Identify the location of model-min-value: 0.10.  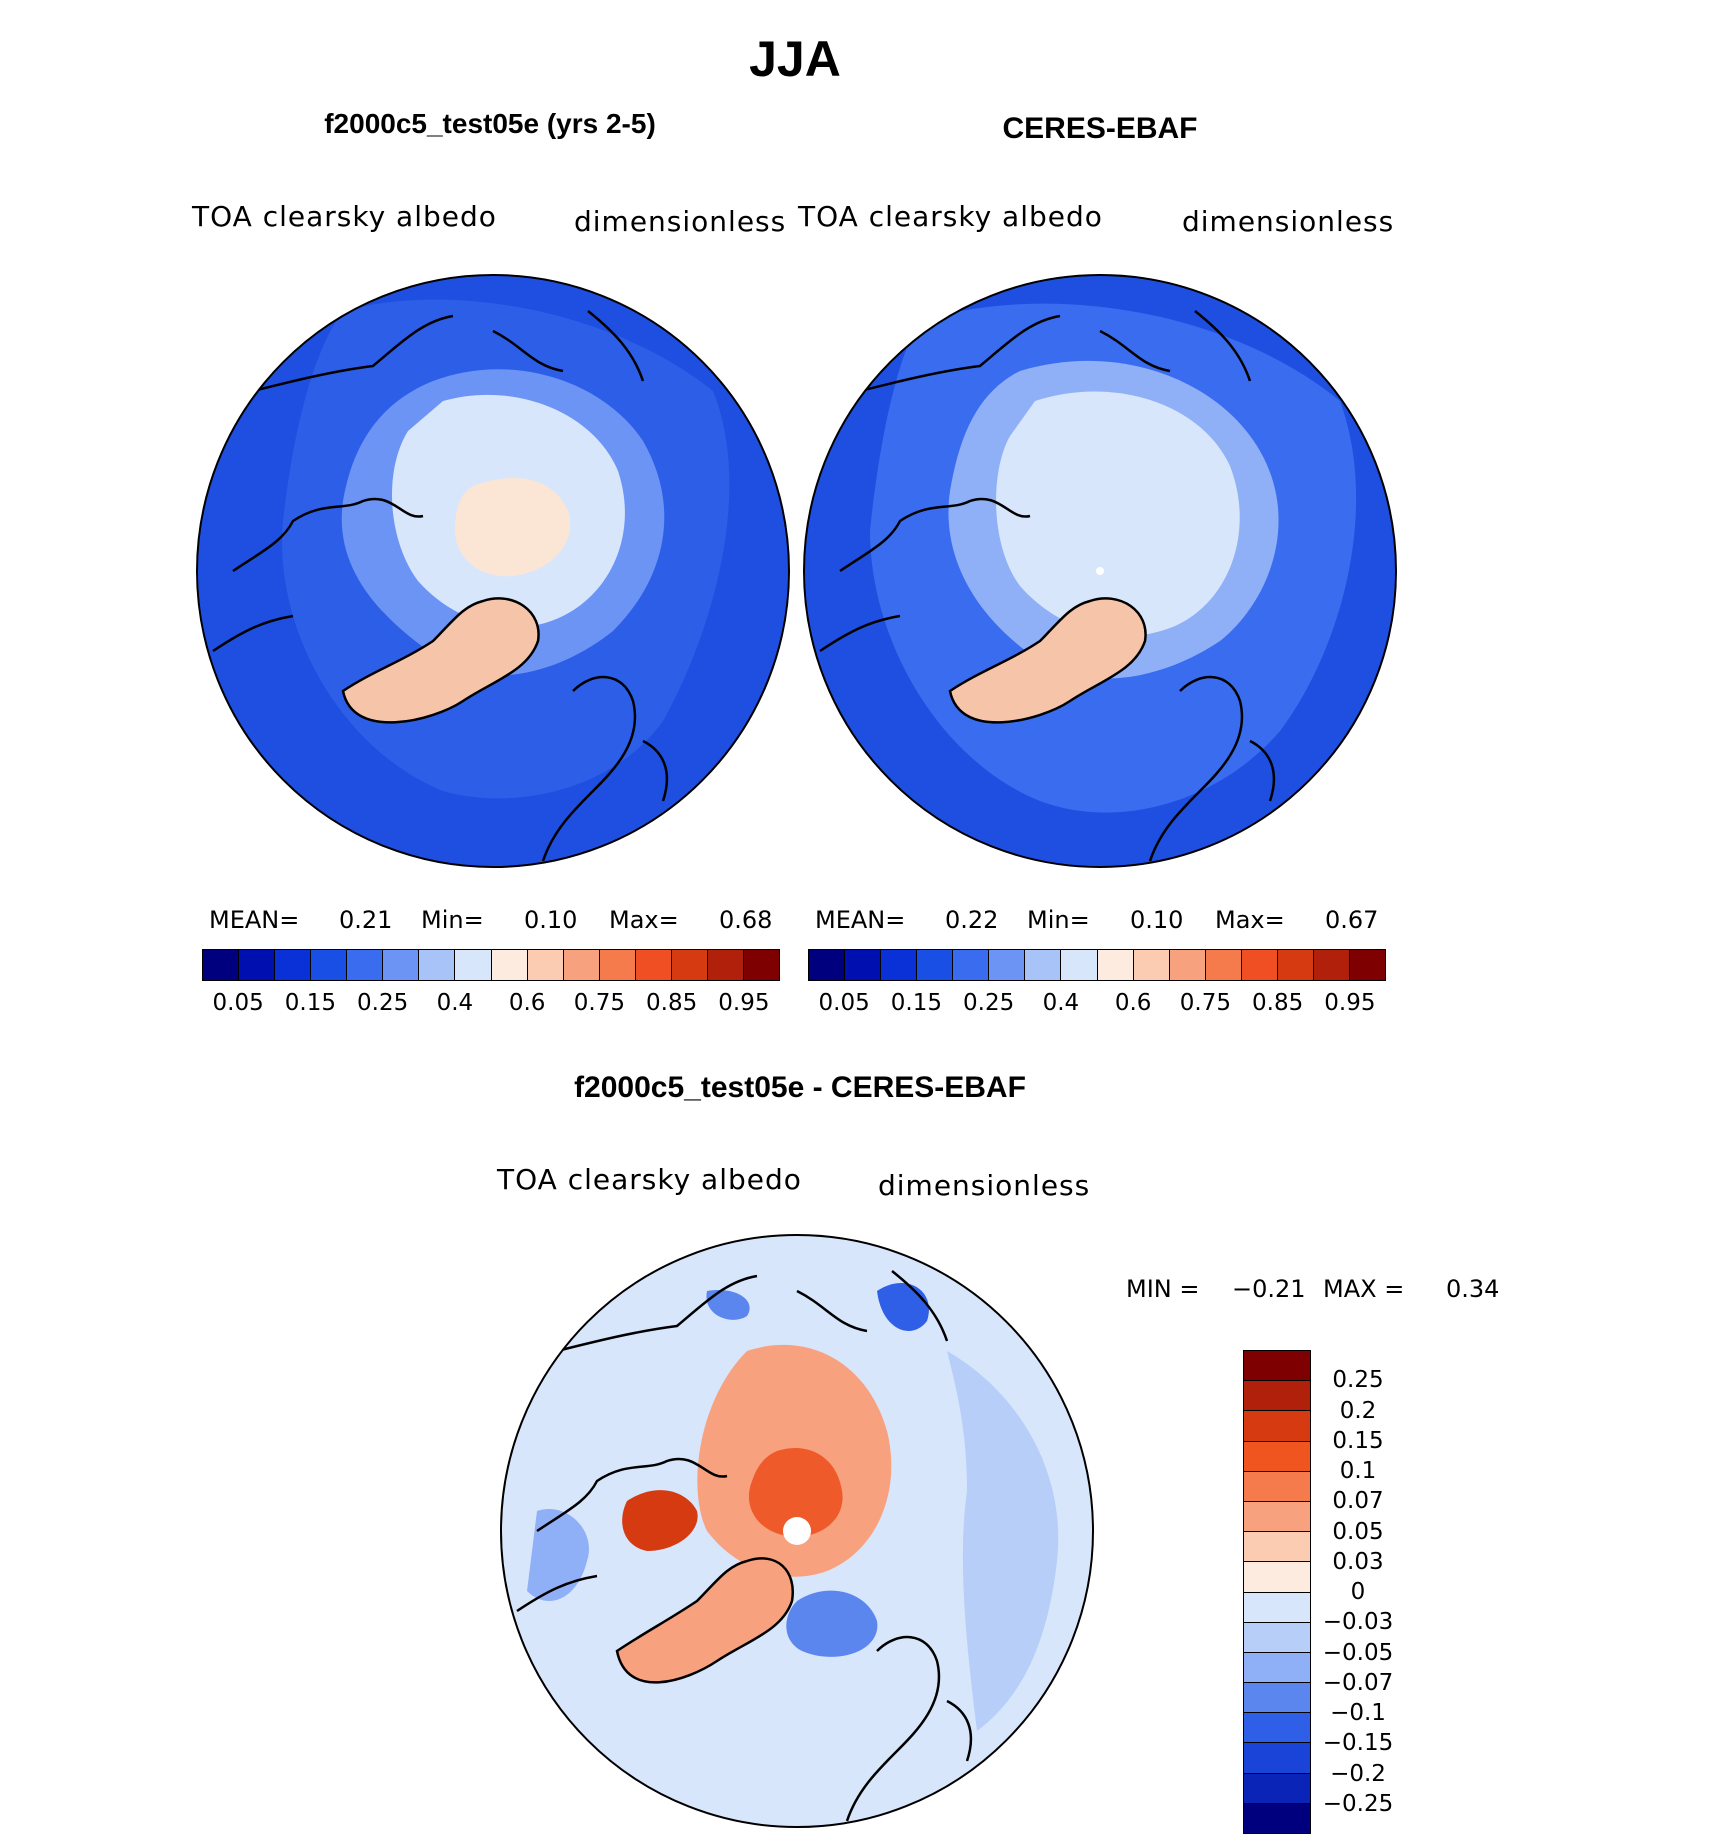
(551, 920).